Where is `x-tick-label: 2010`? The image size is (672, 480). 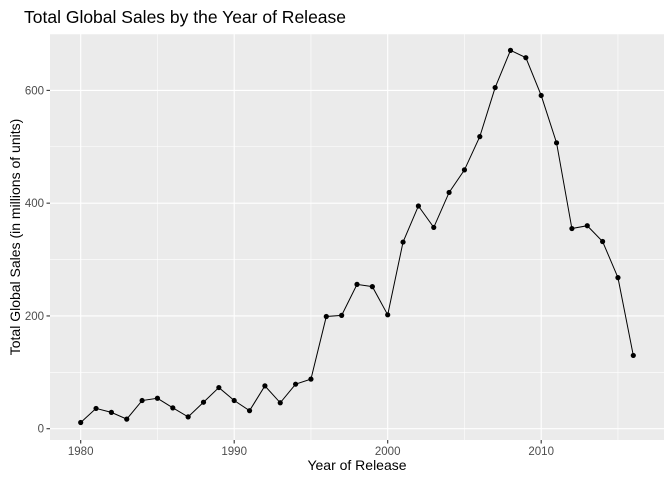
x-tick-label: 2010 is located at coordinates (541, 452).